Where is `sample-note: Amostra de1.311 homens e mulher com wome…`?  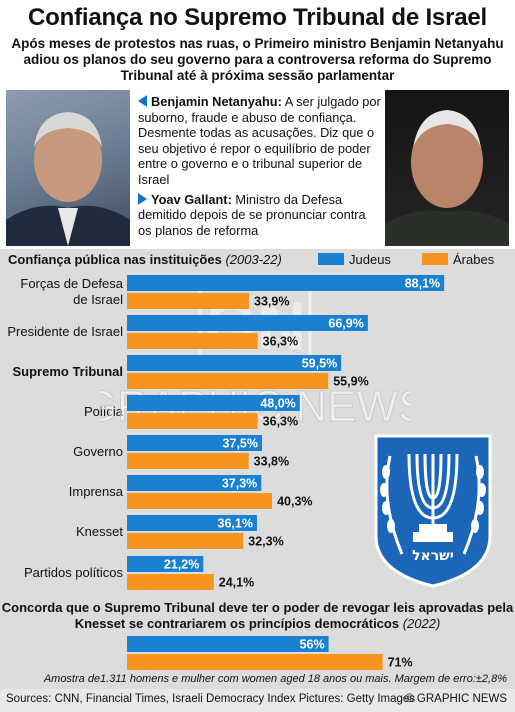
sample-note: Amostra de1.311 homens e mulher com wome… is located at coordinates (275, 679).